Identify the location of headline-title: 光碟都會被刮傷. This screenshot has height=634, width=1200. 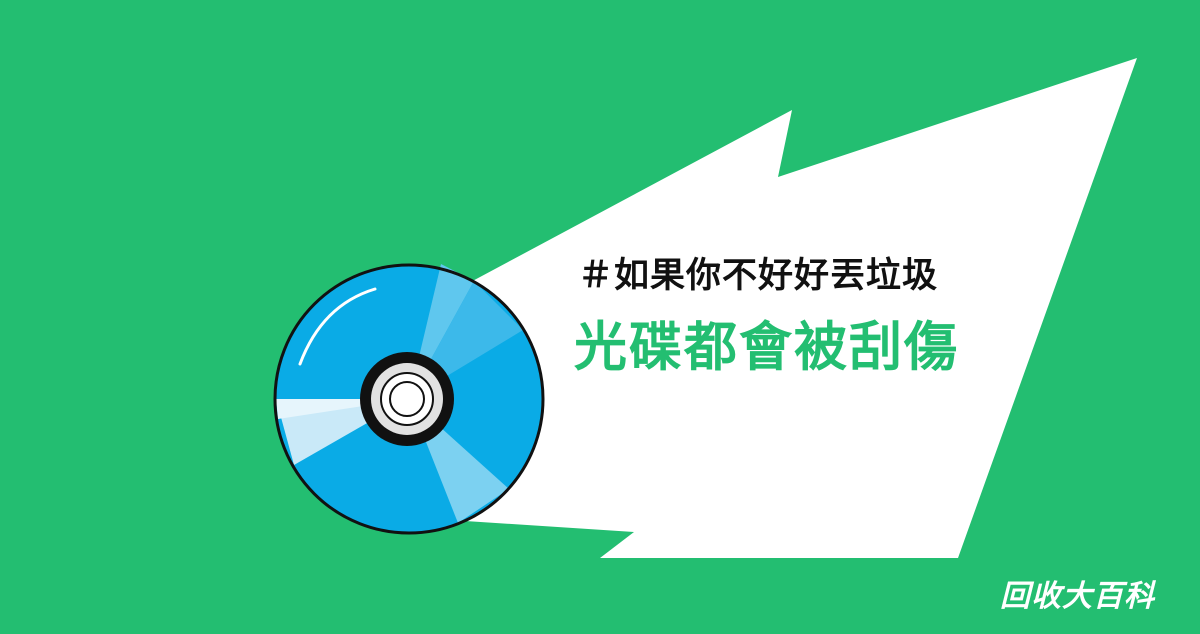
(766, 347).